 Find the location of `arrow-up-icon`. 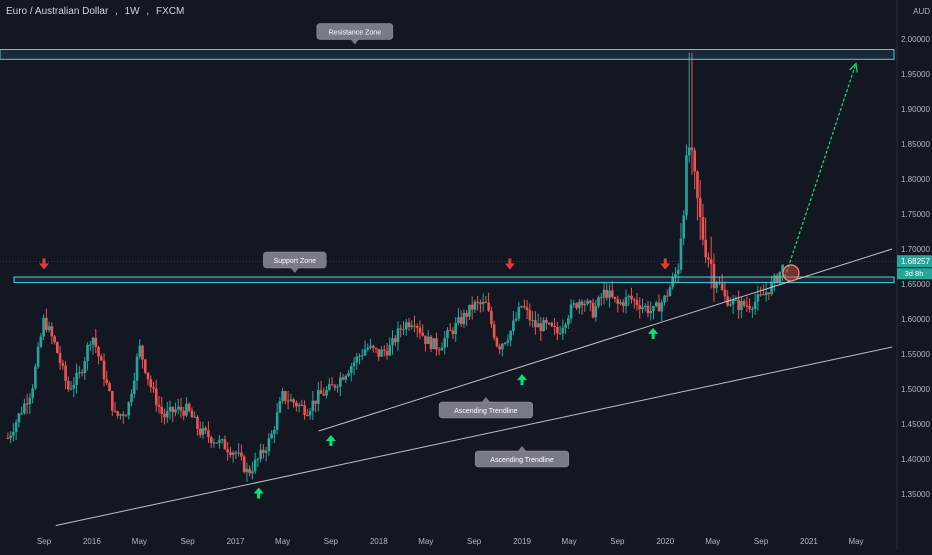

arrow-up-icon is located at coordinates (653, 333).